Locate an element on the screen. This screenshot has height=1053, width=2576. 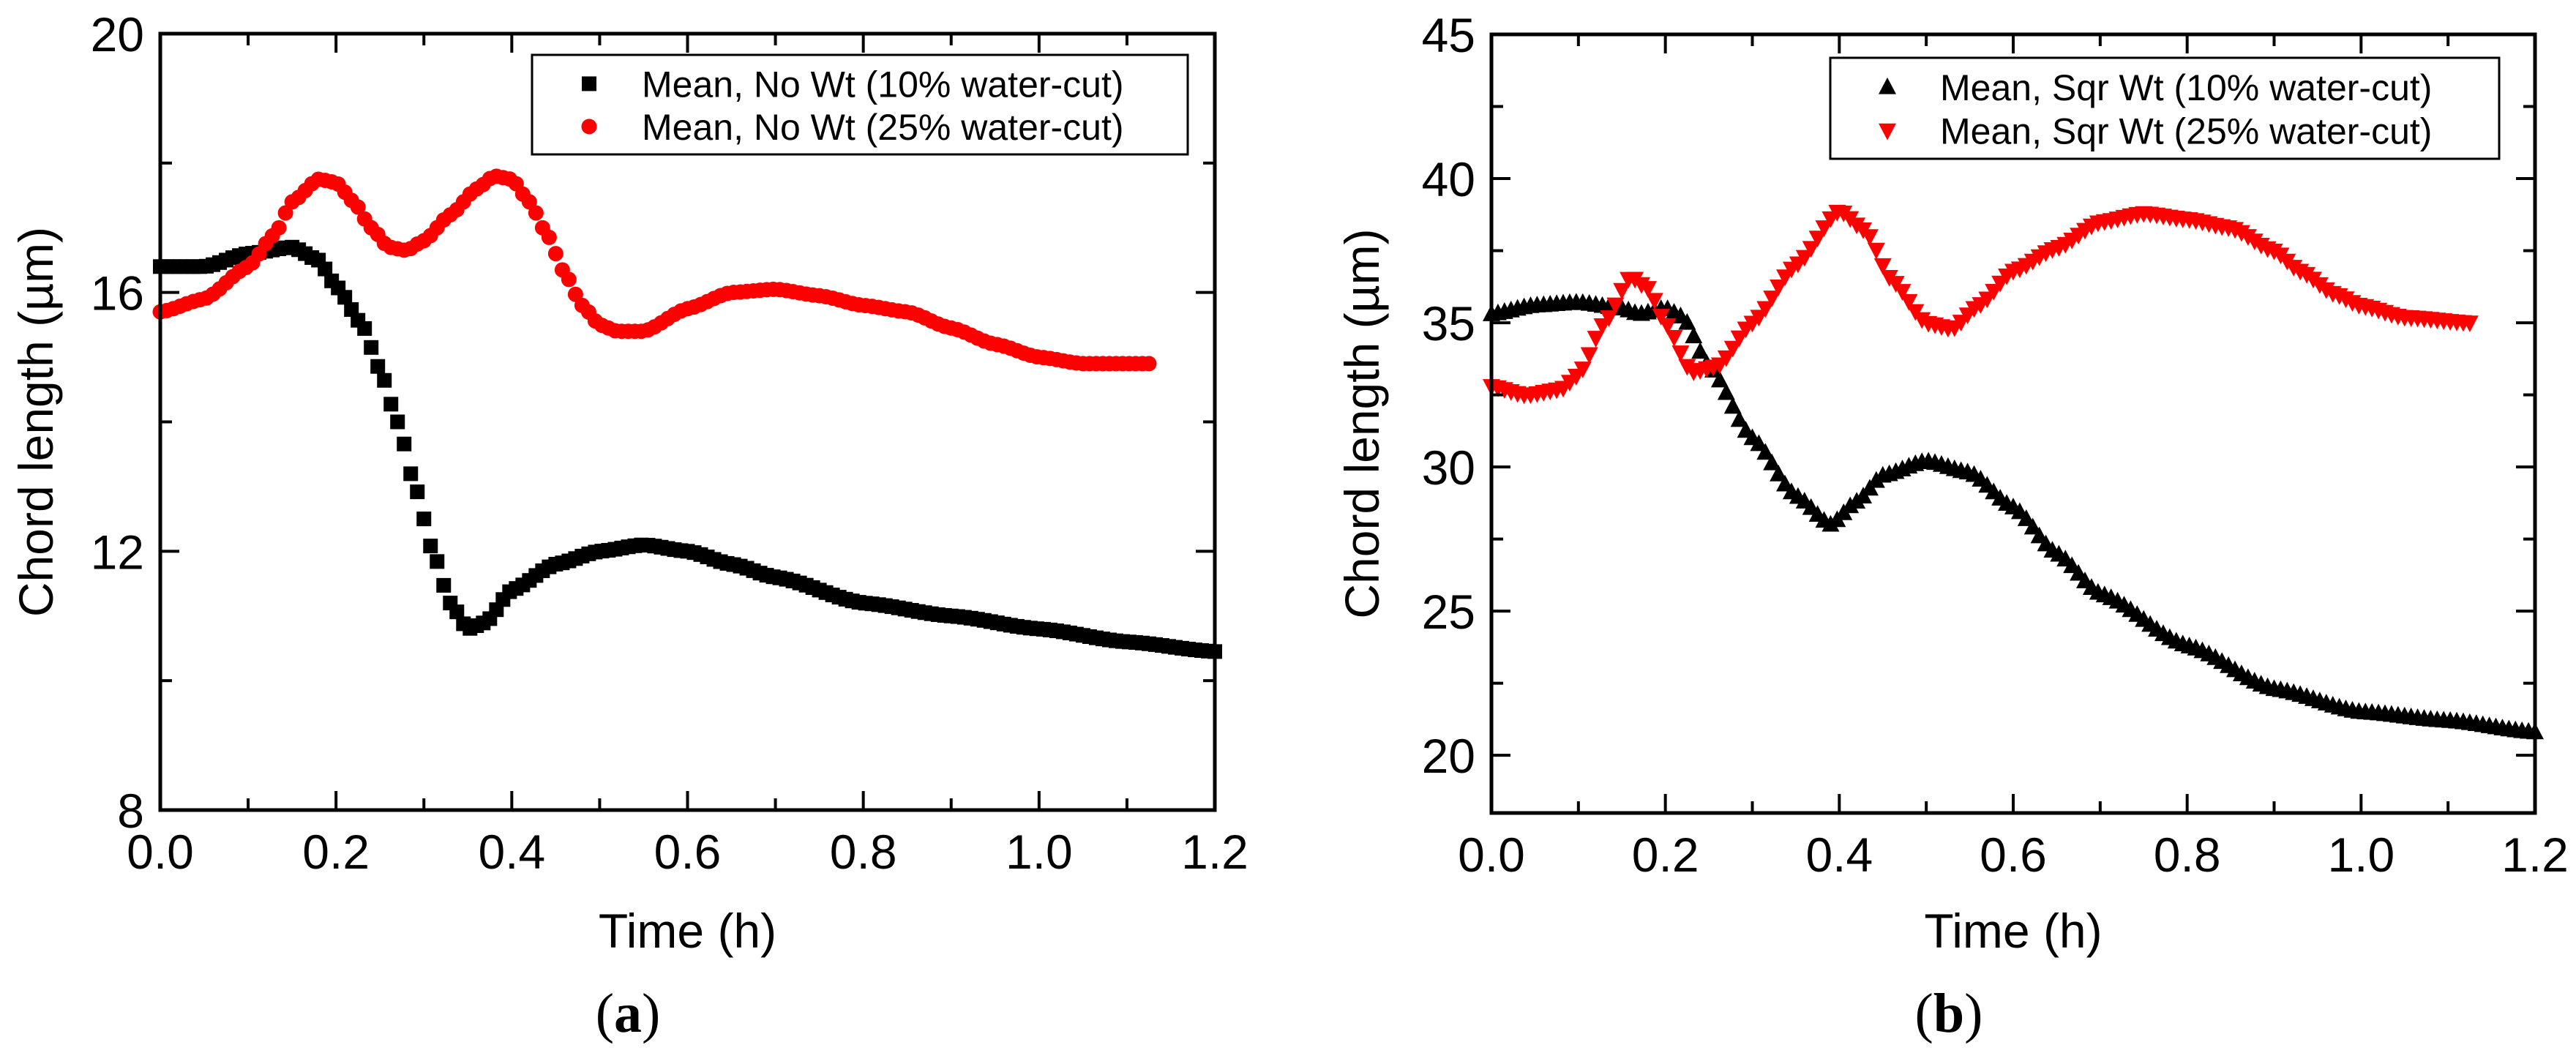
panel-letter: a is located at coordinates (628, 1013).